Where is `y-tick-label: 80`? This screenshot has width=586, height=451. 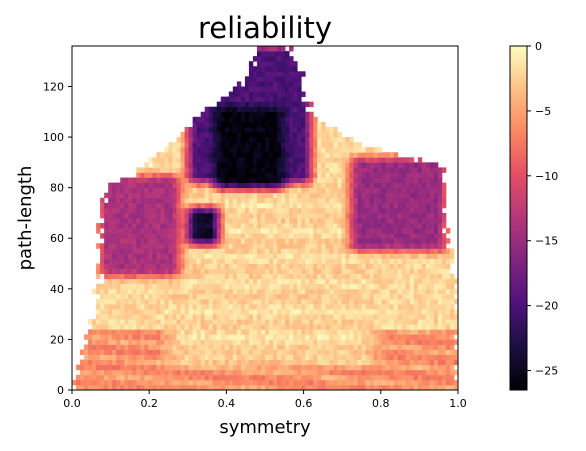 y-tick-label: 80 is located at coordinates (57, 188).